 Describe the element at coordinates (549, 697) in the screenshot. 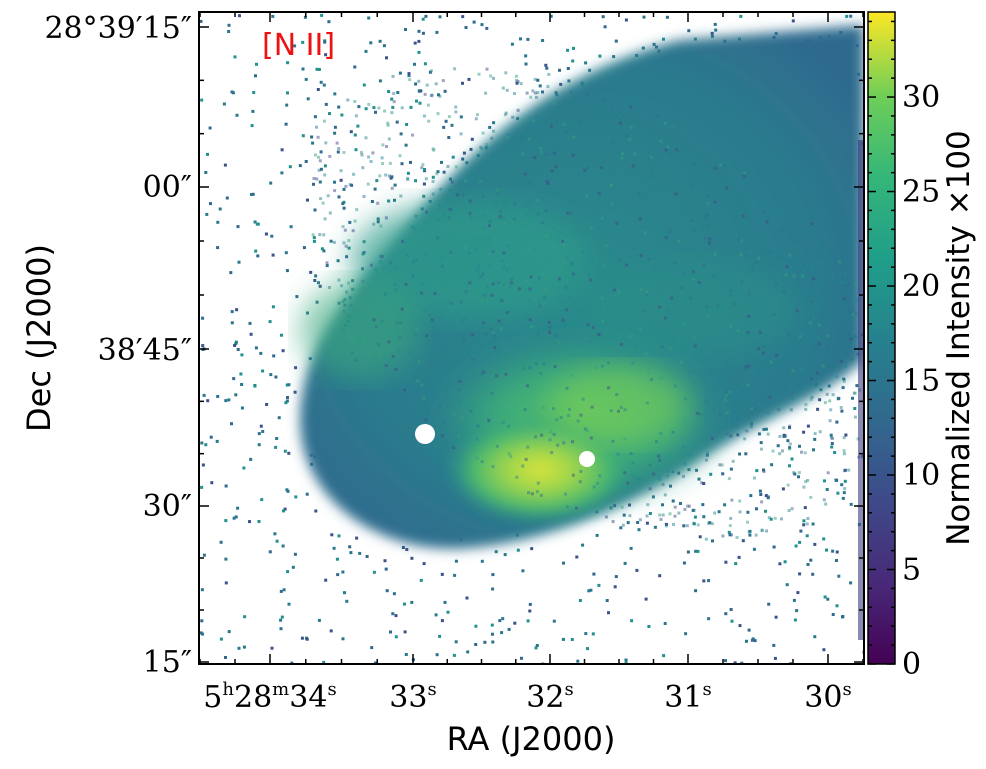

I see `x-tick-label: 32s` at that location.